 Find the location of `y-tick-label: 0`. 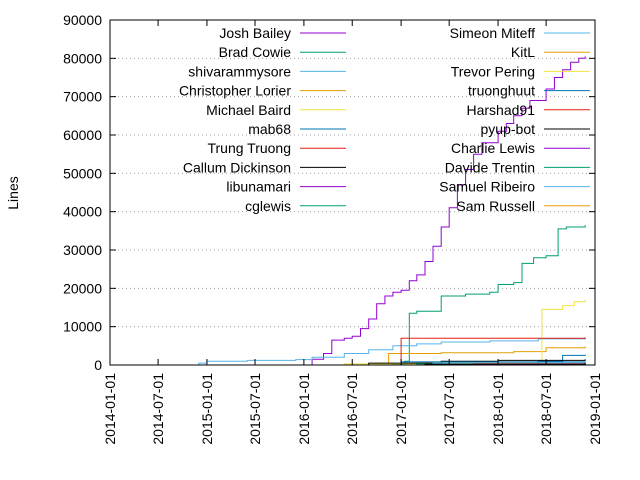

y-tick-label: 0 is located at coordinates (98, 365).